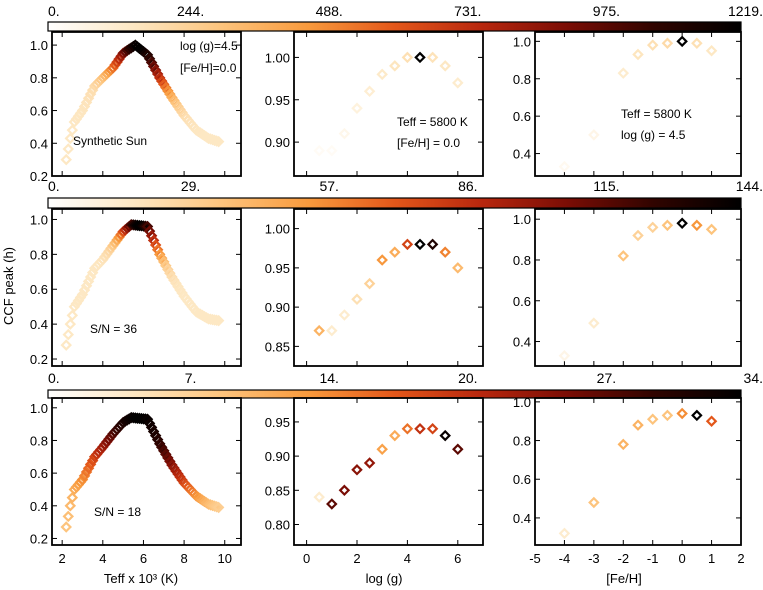  Describe the element at coordinates (384, 578) in the screenshot. I see `x-axis-label-logg: log (g)` at that location.